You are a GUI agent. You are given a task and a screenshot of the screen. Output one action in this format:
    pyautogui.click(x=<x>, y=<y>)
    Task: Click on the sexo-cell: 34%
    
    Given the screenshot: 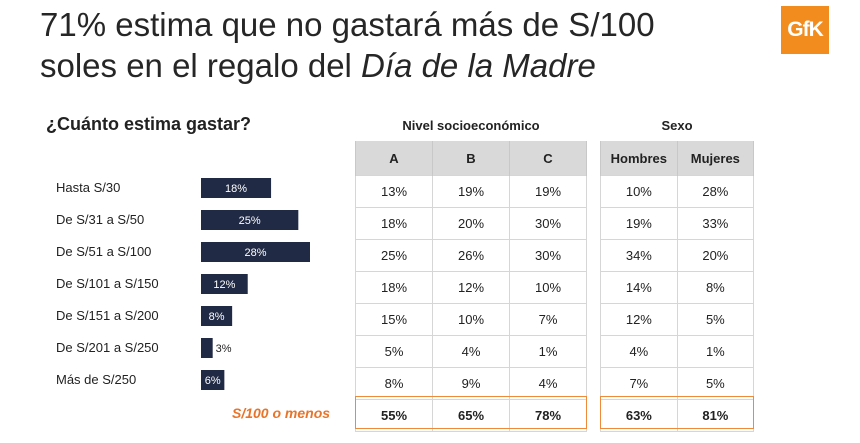 What is the action you would take?
    pyautogui.click(x=639, y=255)
    